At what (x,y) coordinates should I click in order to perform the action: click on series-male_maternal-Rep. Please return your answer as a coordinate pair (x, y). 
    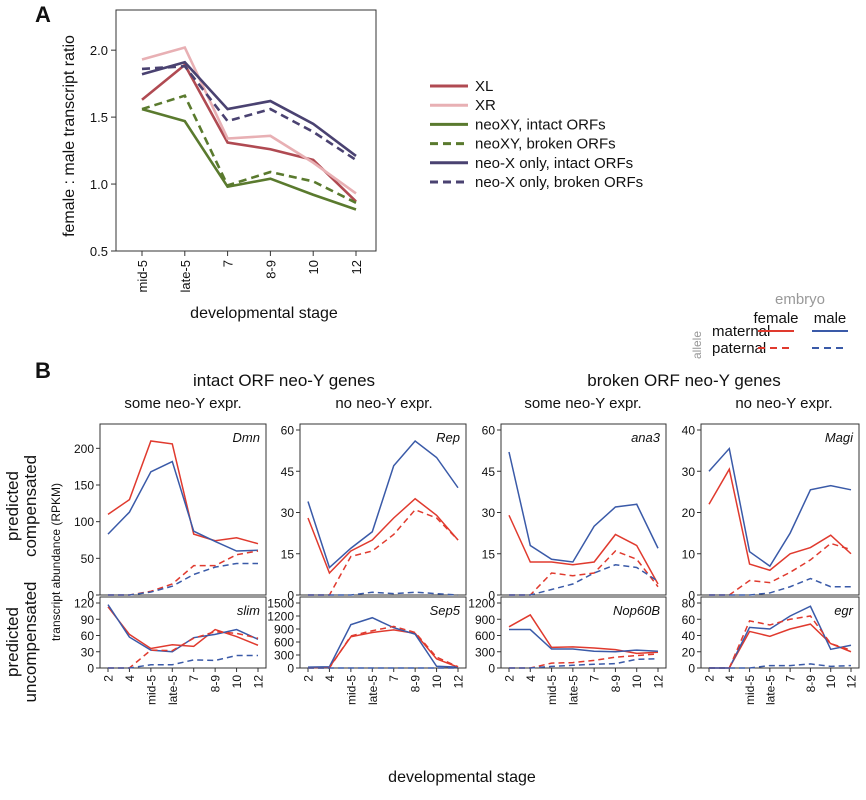
    Looking at the image, I should click on (383, 504).